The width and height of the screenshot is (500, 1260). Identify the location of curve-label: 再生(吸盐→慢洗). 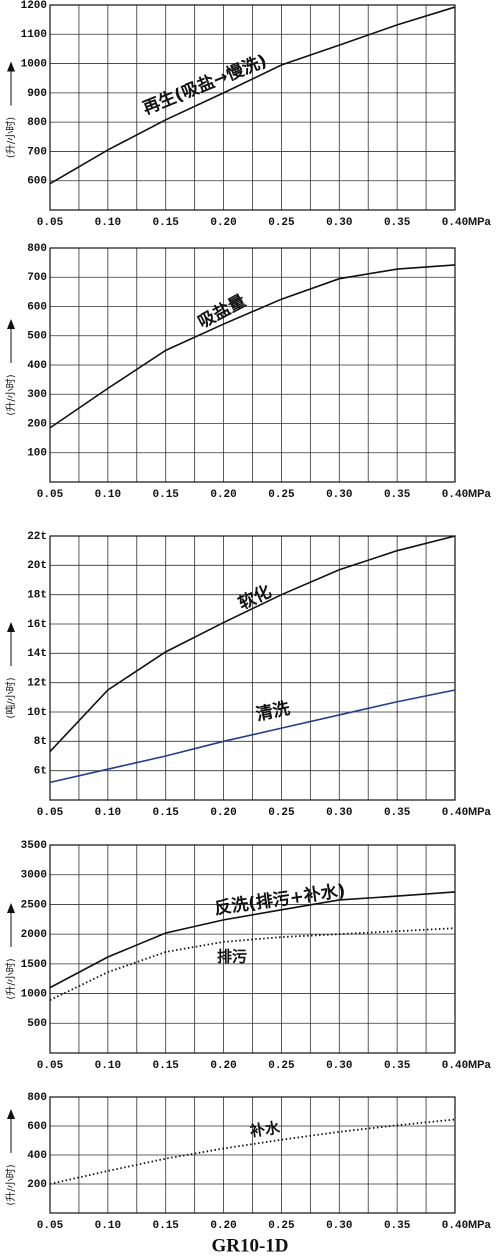
(205, 84).